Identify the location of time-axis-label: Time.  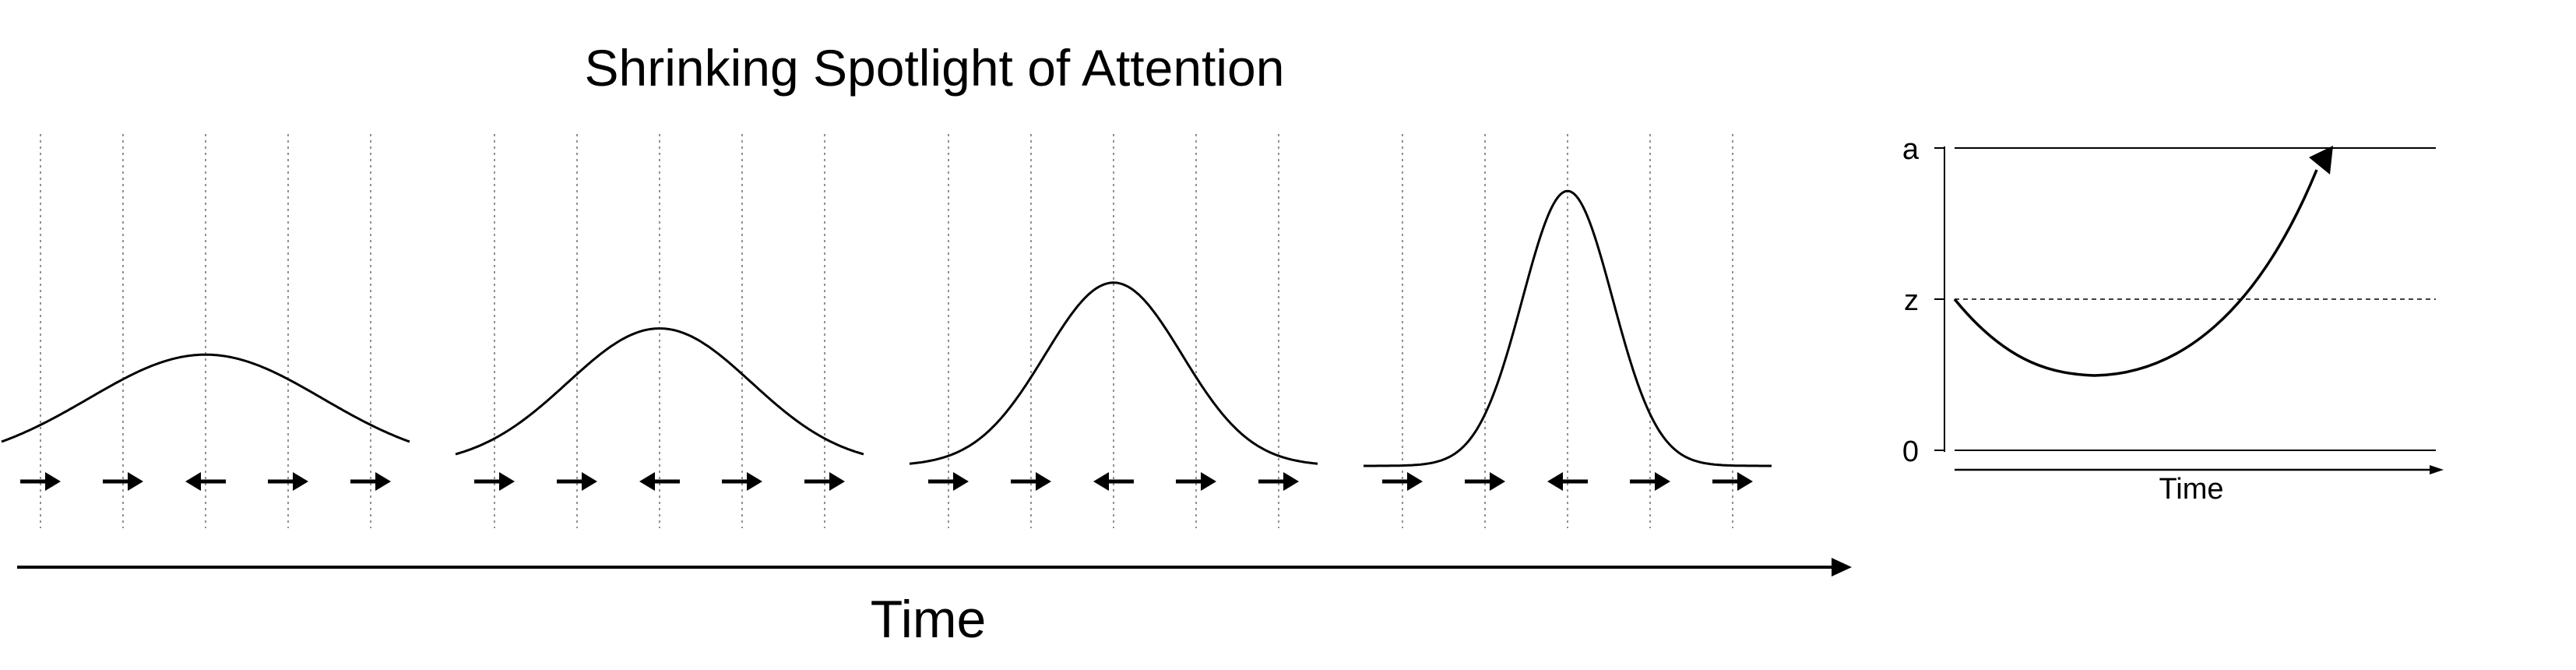
(929, 619).